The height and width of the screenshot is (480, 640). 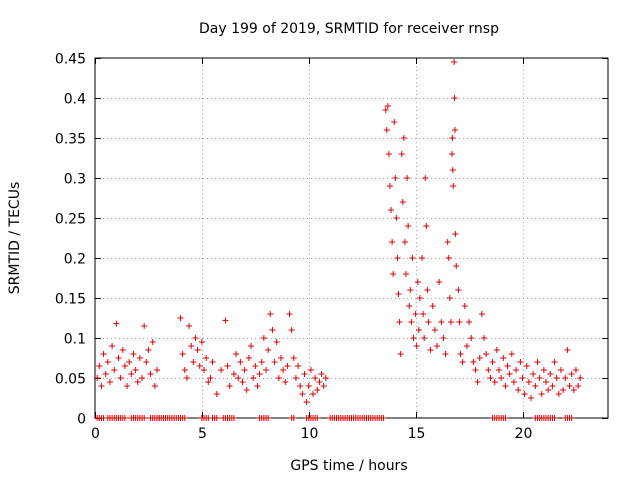 What do you see at coordinates (70, 60) in the screenshot?
I see `y-tick-label: 0.45` at bounding box center [70, 60].